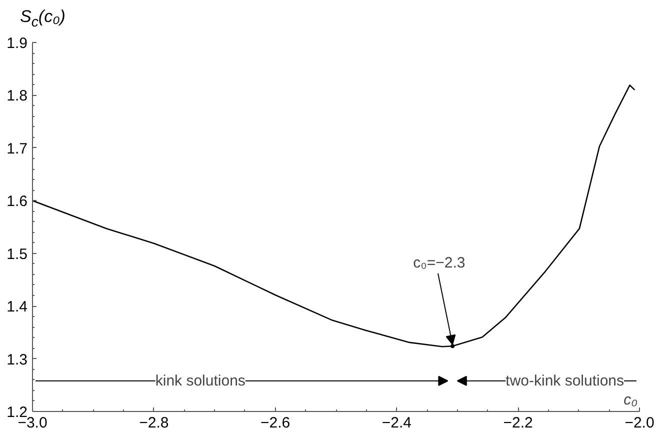 Image resolution: width=664 pixels, height=432 pixels. Describe the element at coordinates (17, 412) in the screenshot. I see `y-tick-label: 1.2` at that location.